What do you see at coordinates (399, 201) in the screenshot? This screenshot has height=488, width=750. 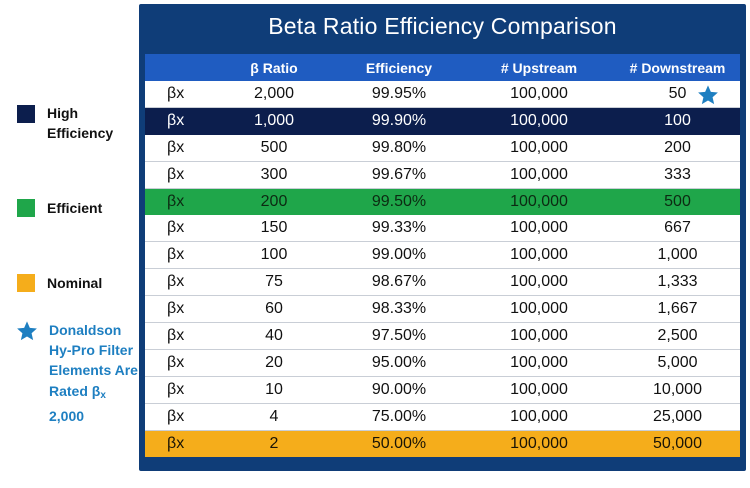 I see `table-cell: 99.50%` at bounding box center [399, 201].